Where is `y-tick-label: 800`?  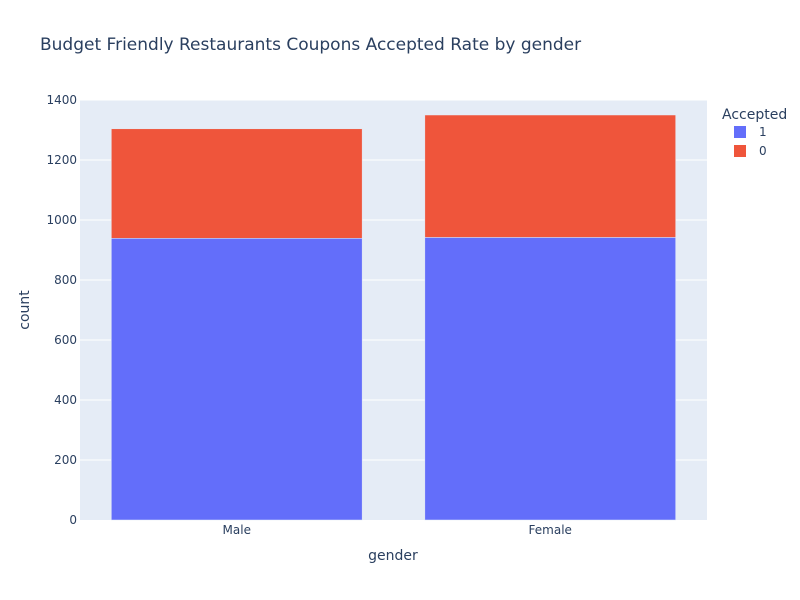 y-tick-label: 800 is located at coordinates (65, 280).